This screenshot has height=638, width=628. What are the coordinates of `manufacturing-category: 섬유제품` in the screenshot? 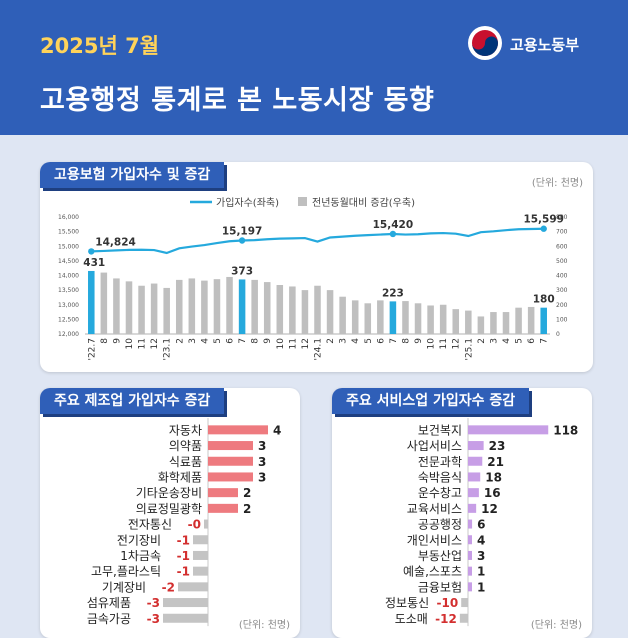 It's located at (109, 603).